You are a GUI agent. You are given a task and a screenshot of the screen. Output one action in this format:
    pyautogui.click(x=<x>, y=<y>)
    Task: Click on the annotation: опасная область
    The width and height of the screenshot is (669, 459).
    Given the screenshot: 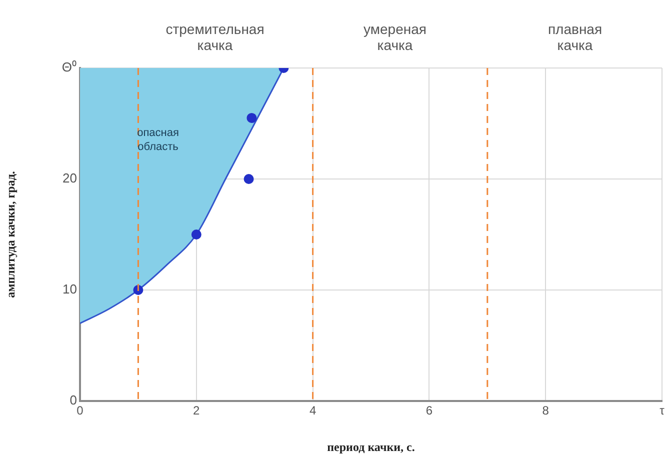 What is the action you would take?
    pyautogui.click(x=158, y=140)
    